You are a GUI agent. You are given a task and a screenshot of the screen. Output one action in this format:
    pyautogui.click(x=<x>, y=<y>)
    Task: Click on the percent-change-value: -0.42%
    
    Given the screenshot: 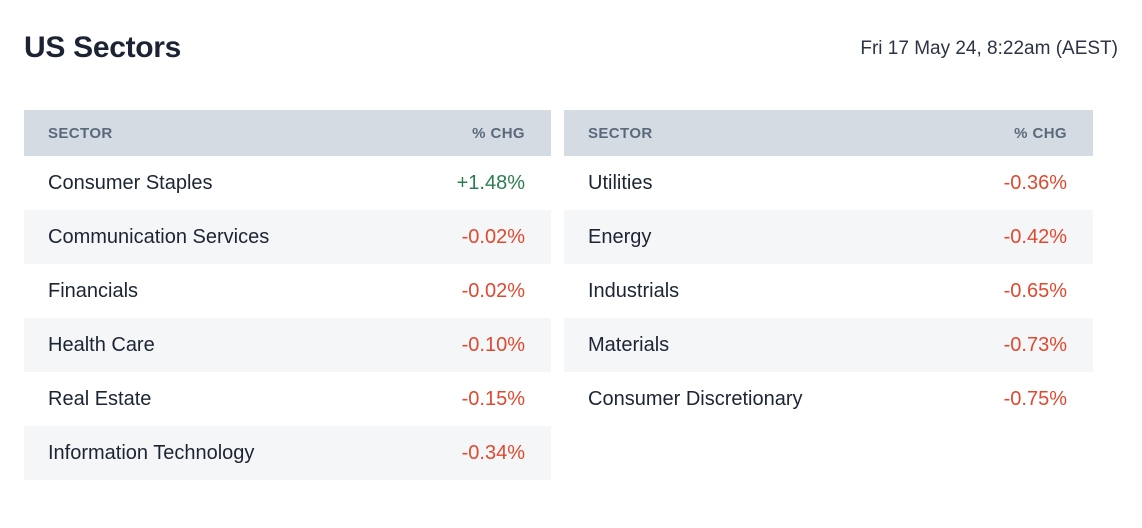 What is the action you would take?
    pyautogui.click(x=1035, y=236)
    